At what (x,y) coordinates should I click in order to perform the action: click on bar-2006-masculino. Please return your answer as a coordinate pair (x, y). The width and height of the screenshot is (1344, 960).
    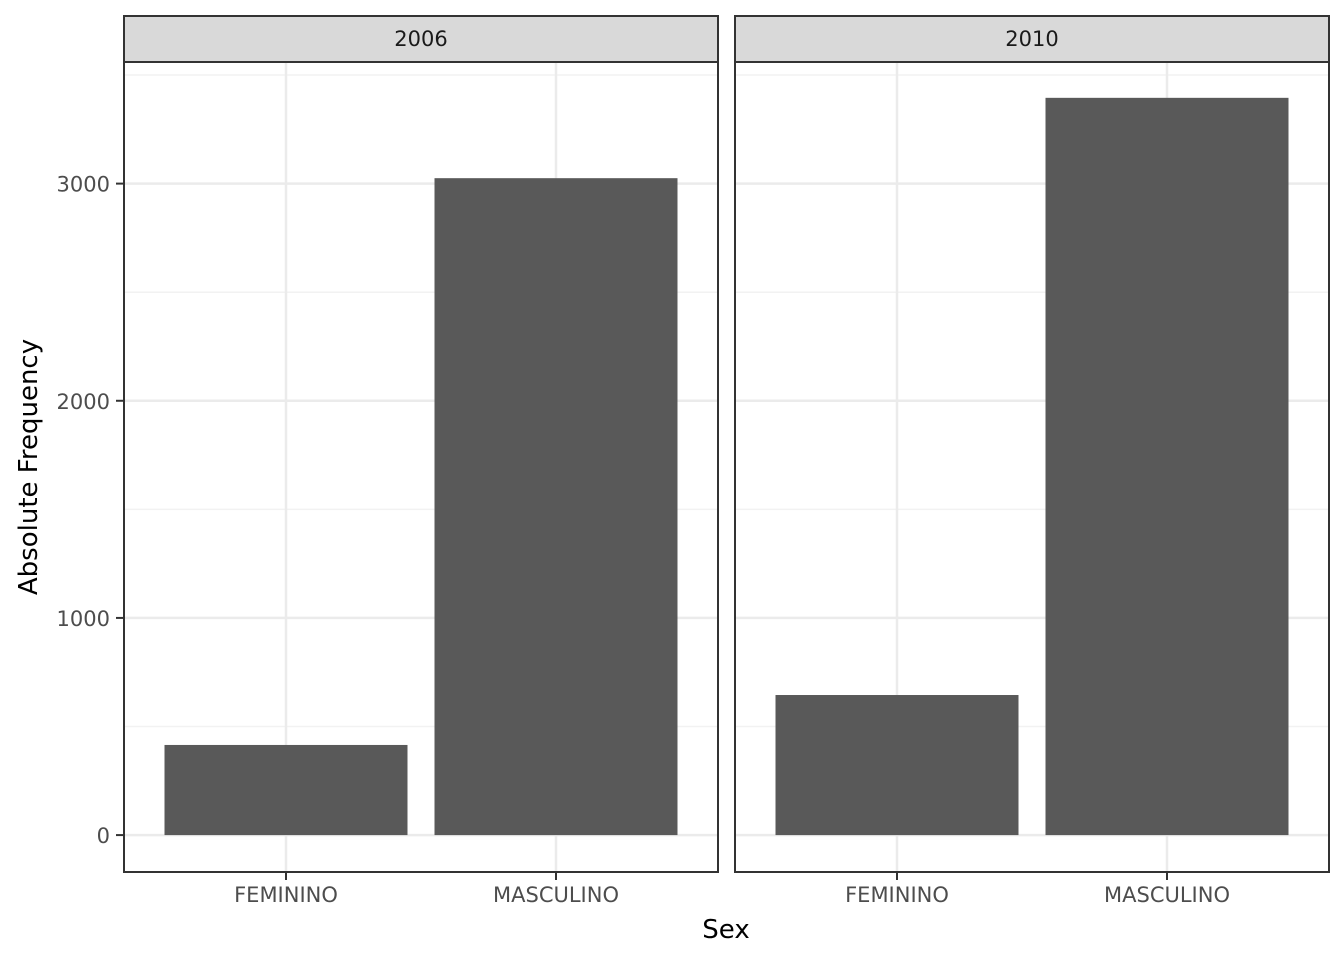
    Looking at the image, I should click on (556, 507).